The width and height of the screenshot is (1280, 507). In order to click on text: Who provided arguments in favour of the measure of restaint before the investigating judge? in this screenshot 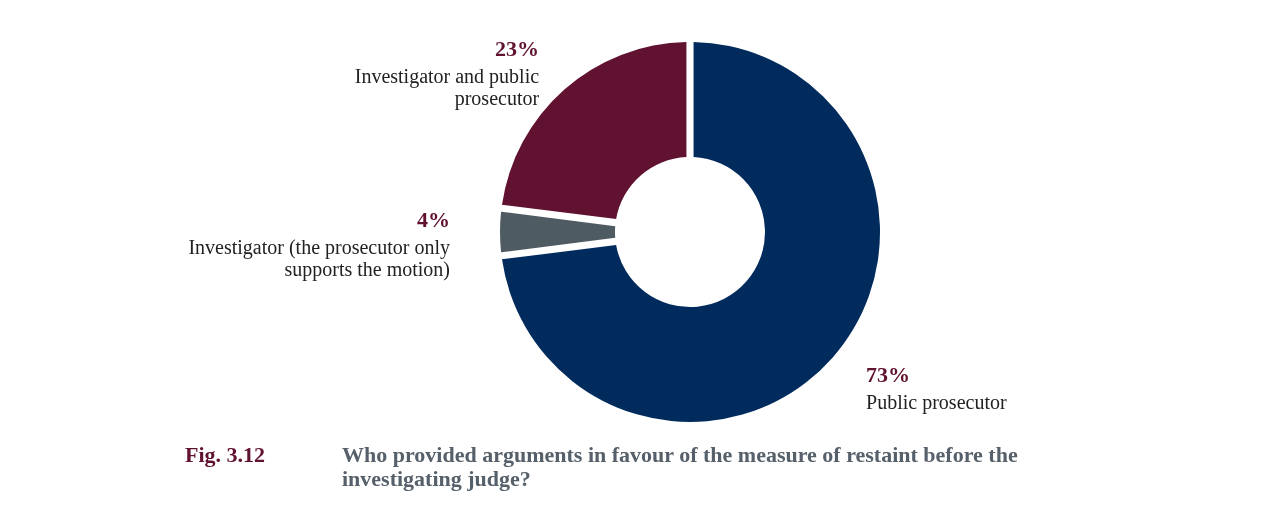, I will do `click(680, 466)`.